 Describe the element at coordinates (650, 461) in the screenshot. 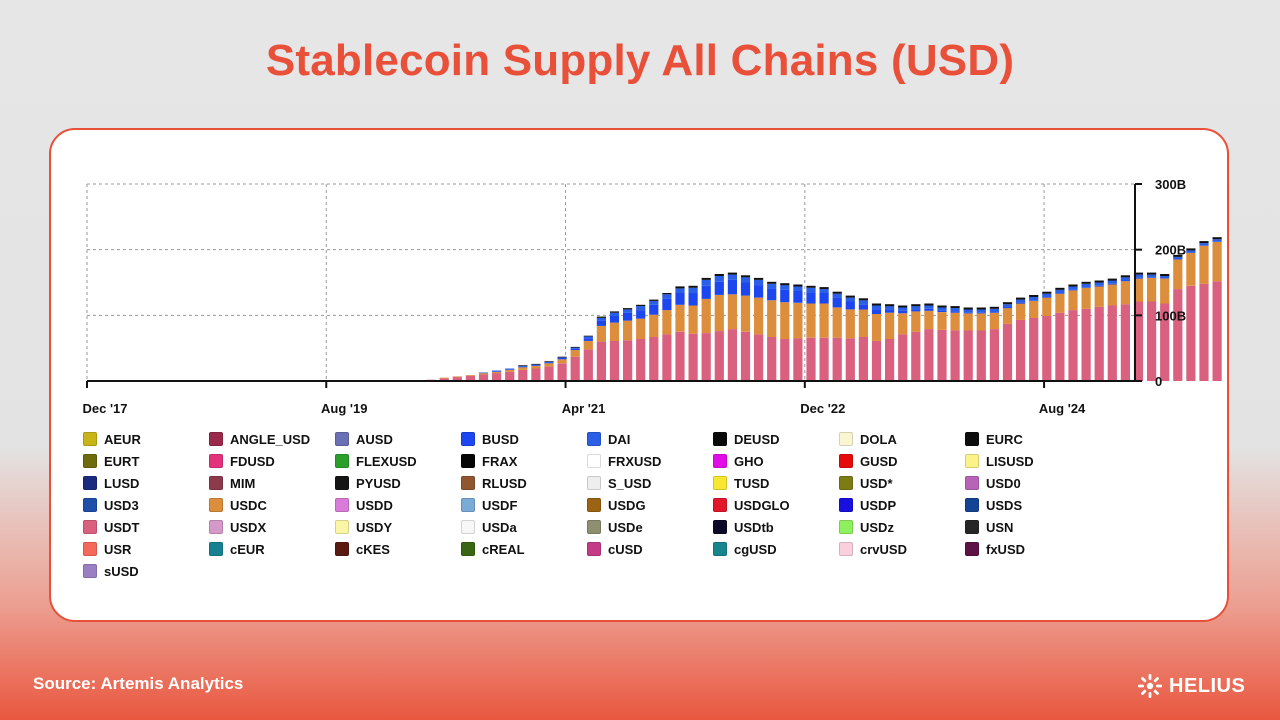

I see `legend-item: FRXUSD` at that location.